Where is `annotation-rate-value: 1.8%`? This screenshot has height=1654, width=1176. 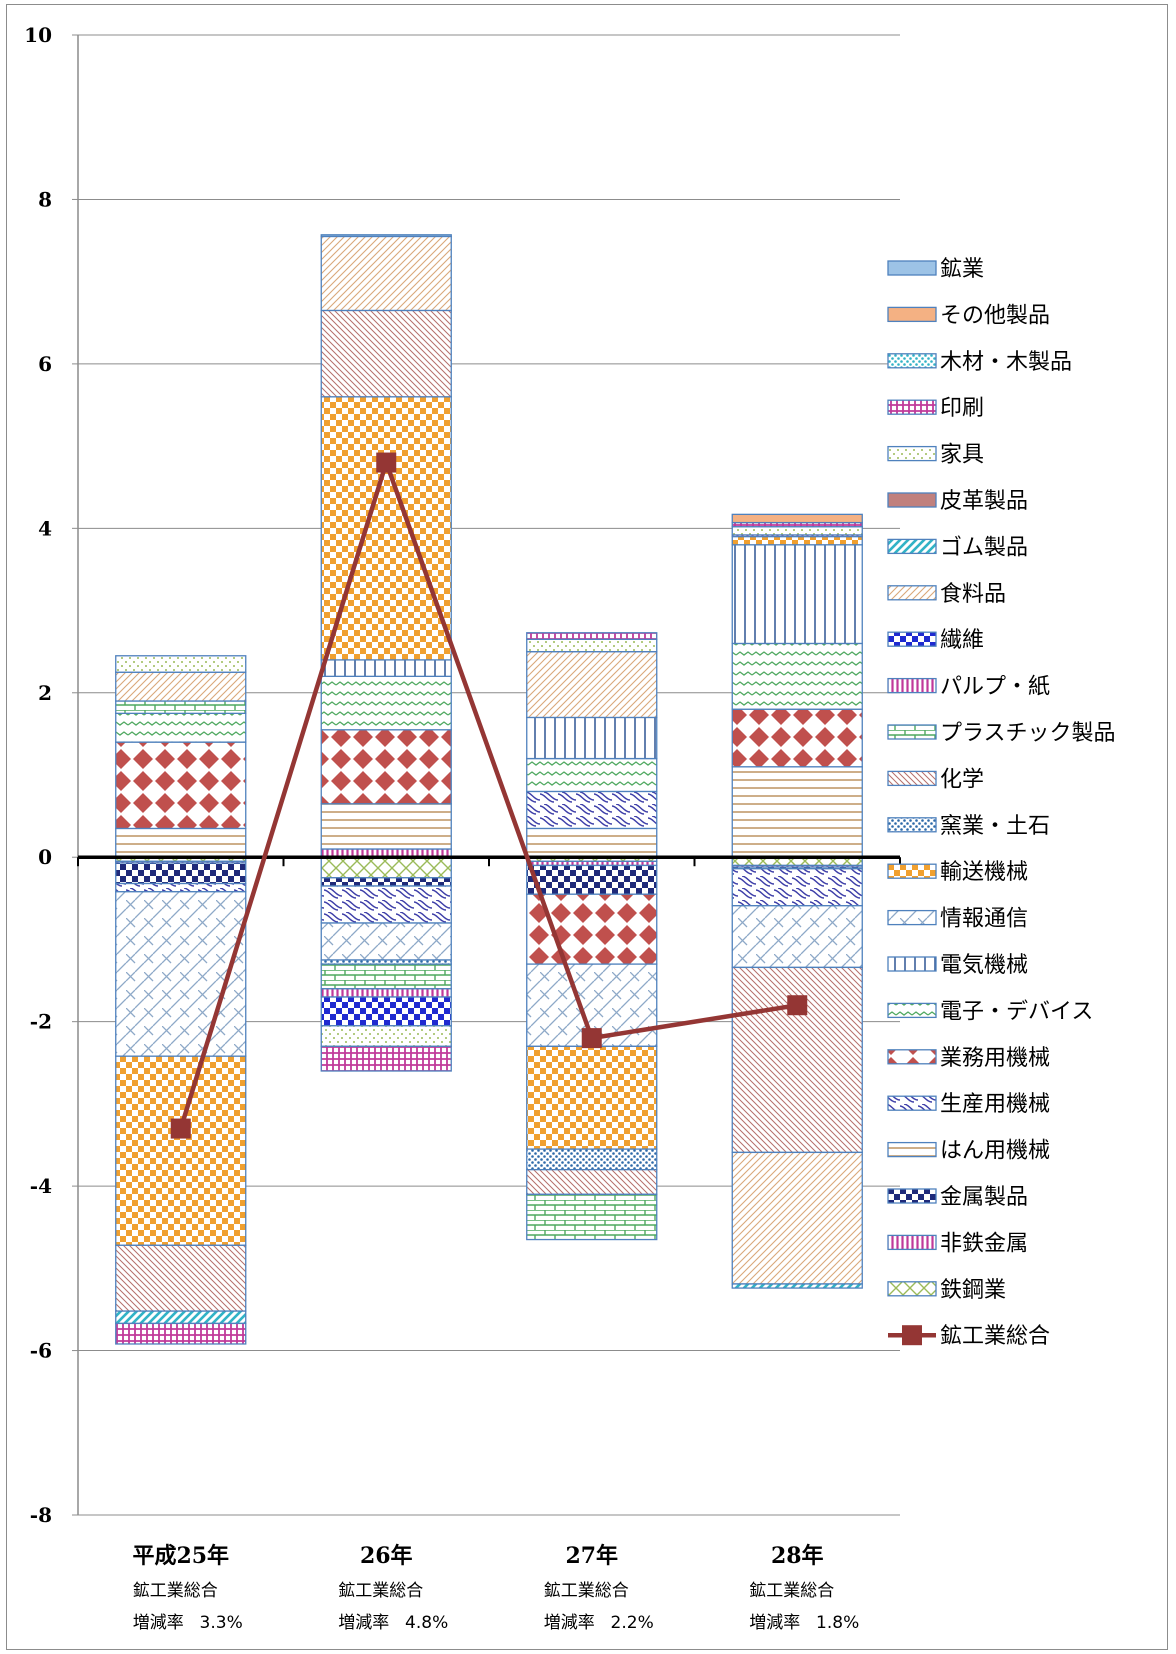
annotation-rate-value: 1.8% is located at coordinates (837, 1623).